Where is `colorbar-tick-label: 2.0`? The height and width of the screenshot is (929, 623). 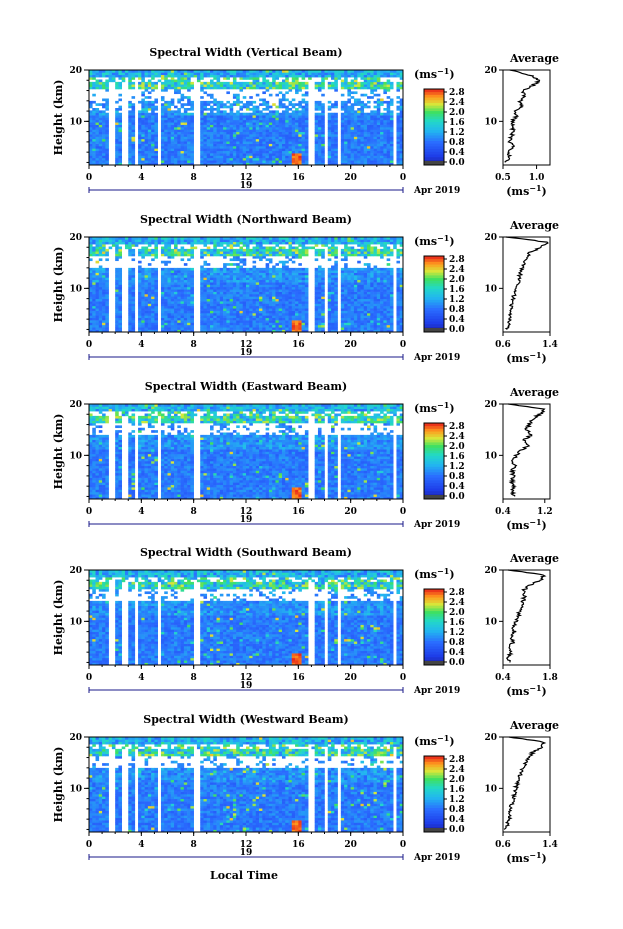 colorbar-tick-label: 2.0 is located at coordinates (457, 447).